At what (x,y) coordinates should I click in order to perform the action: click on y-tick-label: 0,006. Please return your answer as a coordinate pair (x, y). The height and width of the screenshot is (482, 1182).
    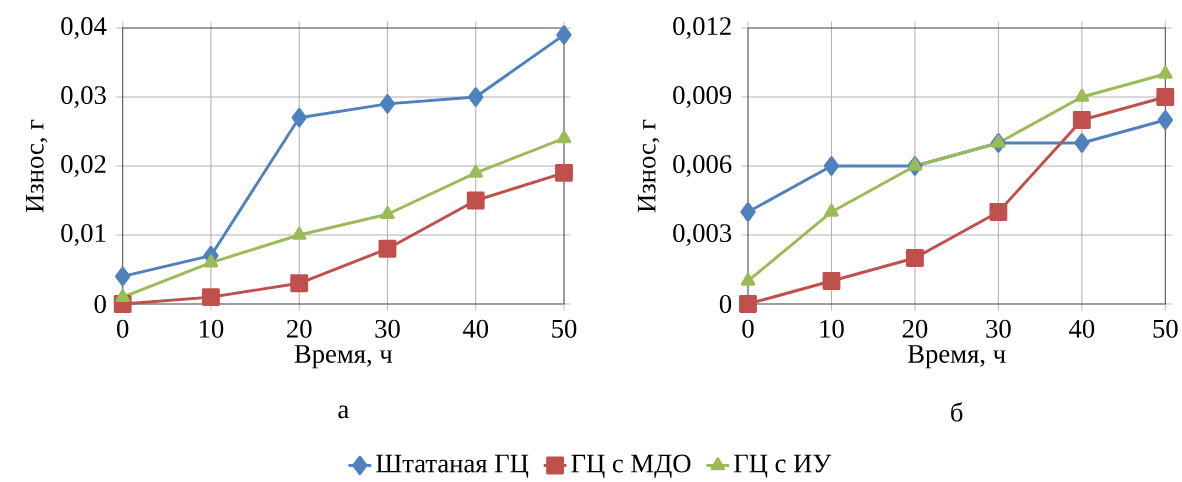
    Looking at the image, I should click on (702, 166).